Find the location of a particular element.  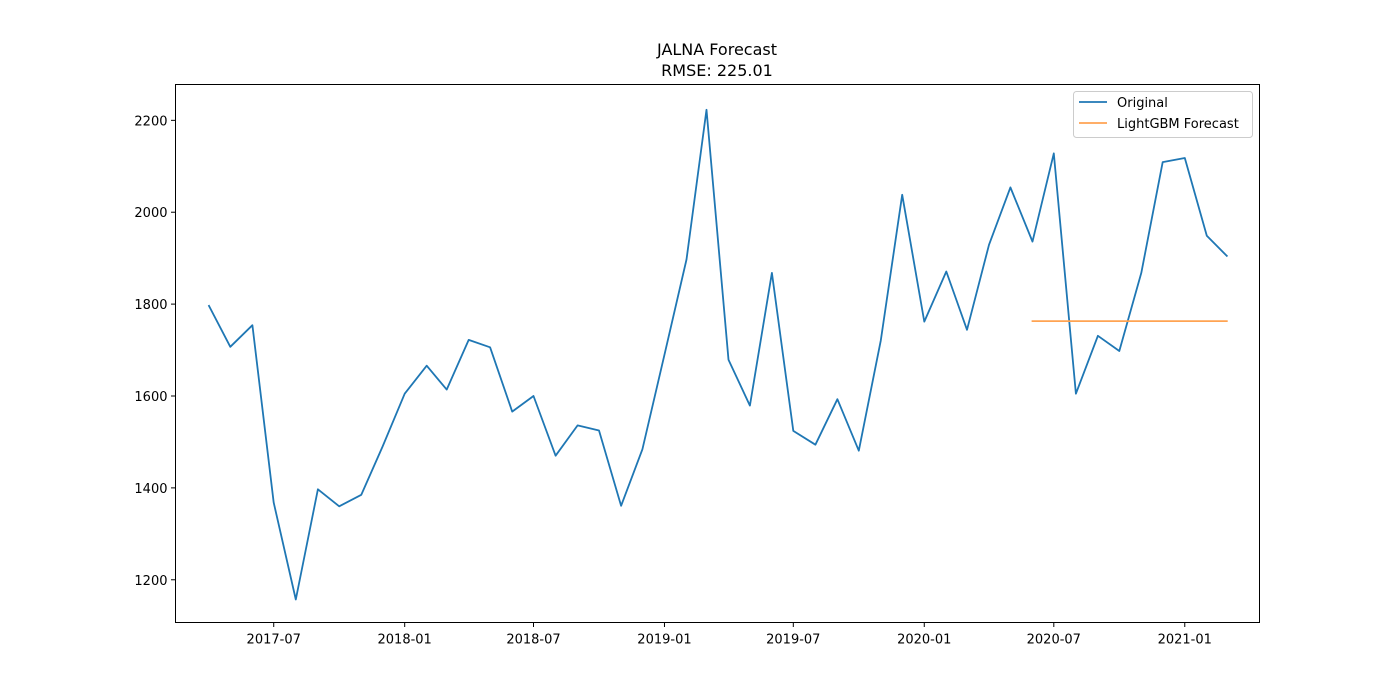

y-tick-label: 1400 is located at coordinates (150, 489).